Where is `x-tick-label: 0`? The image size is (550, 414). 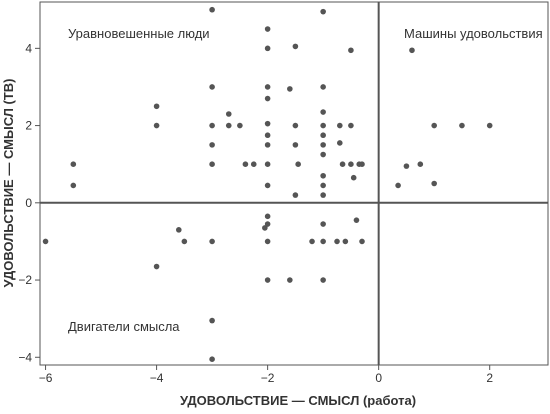
x-tick-label: 0 is located at coordinates (378, 378).